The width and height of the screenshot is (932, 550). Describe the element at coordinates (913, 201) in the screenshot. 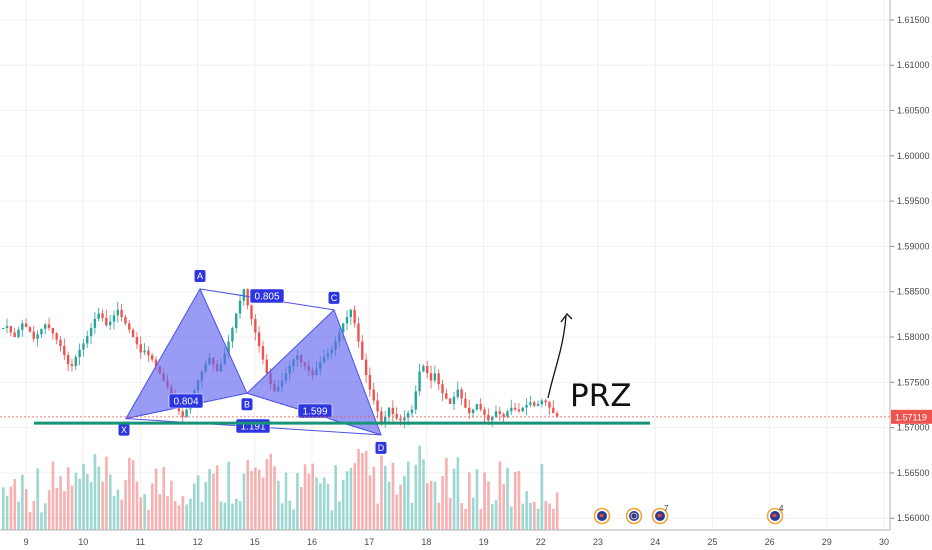

I see `y-tick-label: 1.59500` at that location.